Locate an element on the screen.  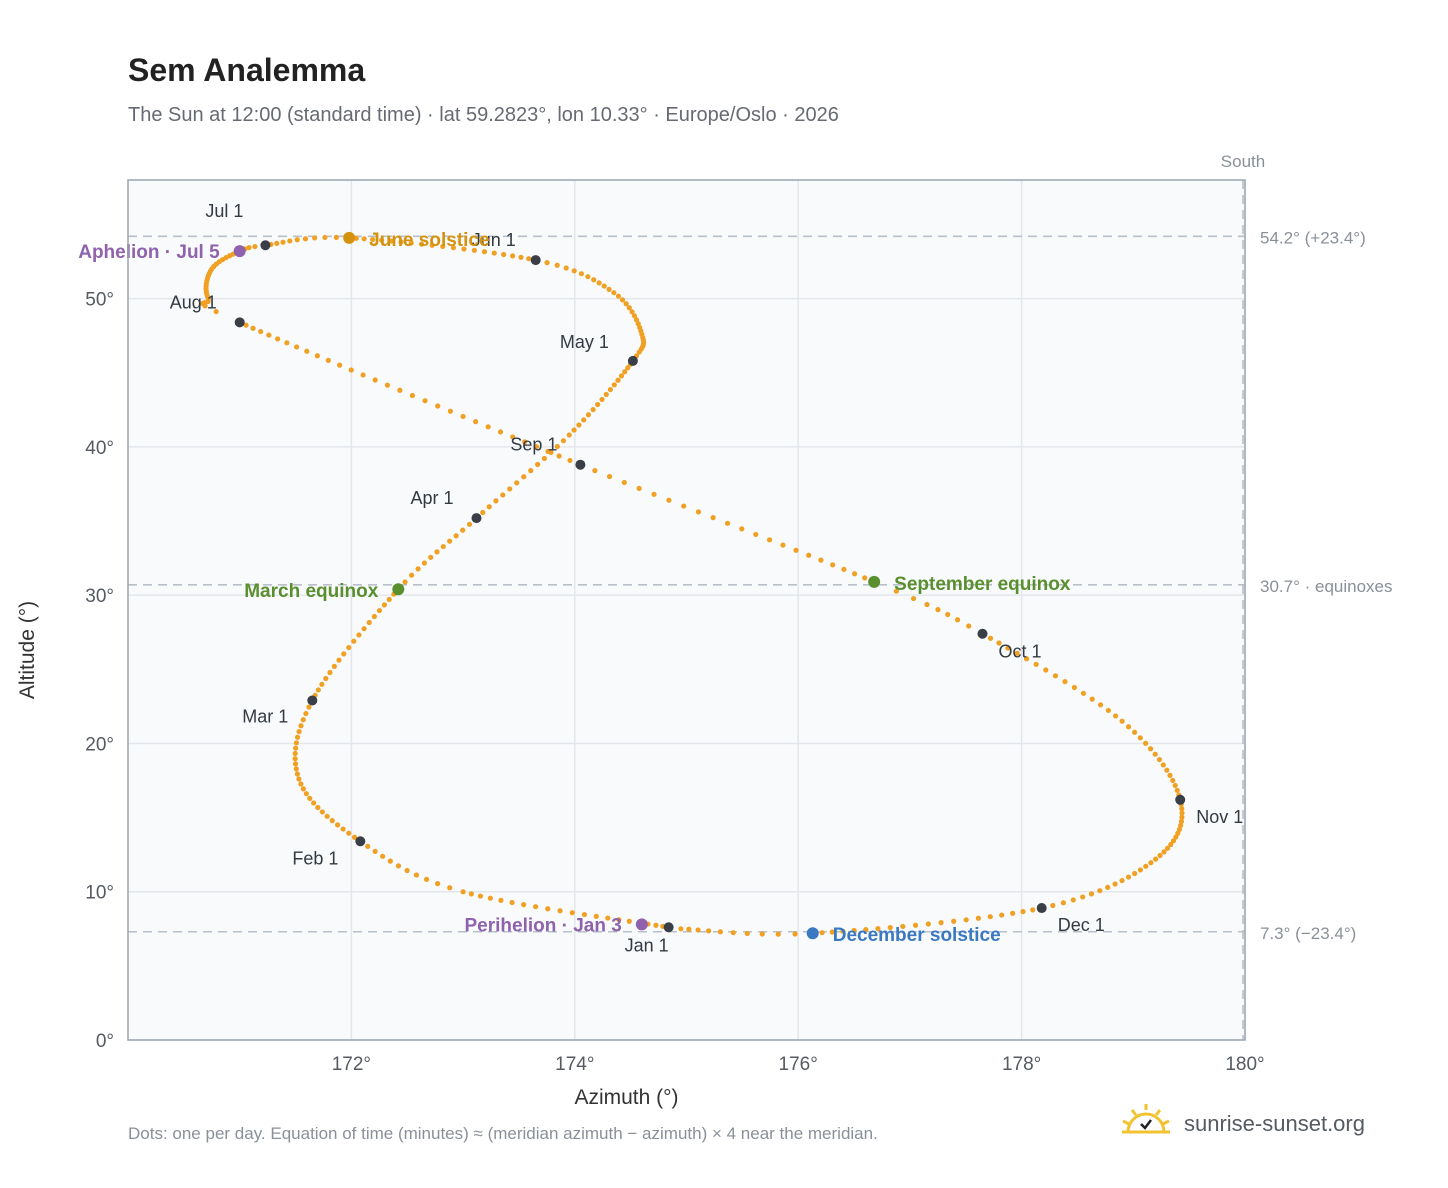
event-marker-dot is located at coordinates (874, 581).